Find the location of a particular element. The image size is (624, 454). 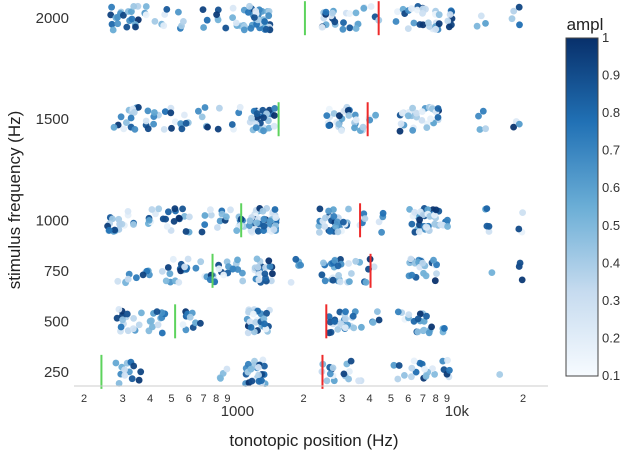

x-tick-label: 8 is located at coordinates (216, 399).